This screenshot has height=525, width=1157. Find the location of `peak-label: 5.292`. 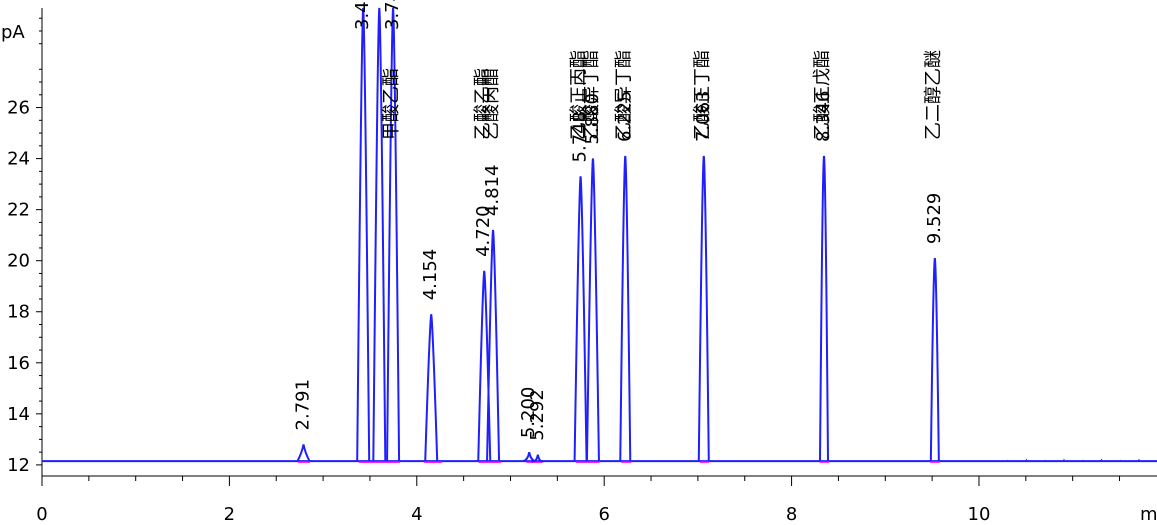

peak-label: 5.292 is located at coordinates (537, 415).